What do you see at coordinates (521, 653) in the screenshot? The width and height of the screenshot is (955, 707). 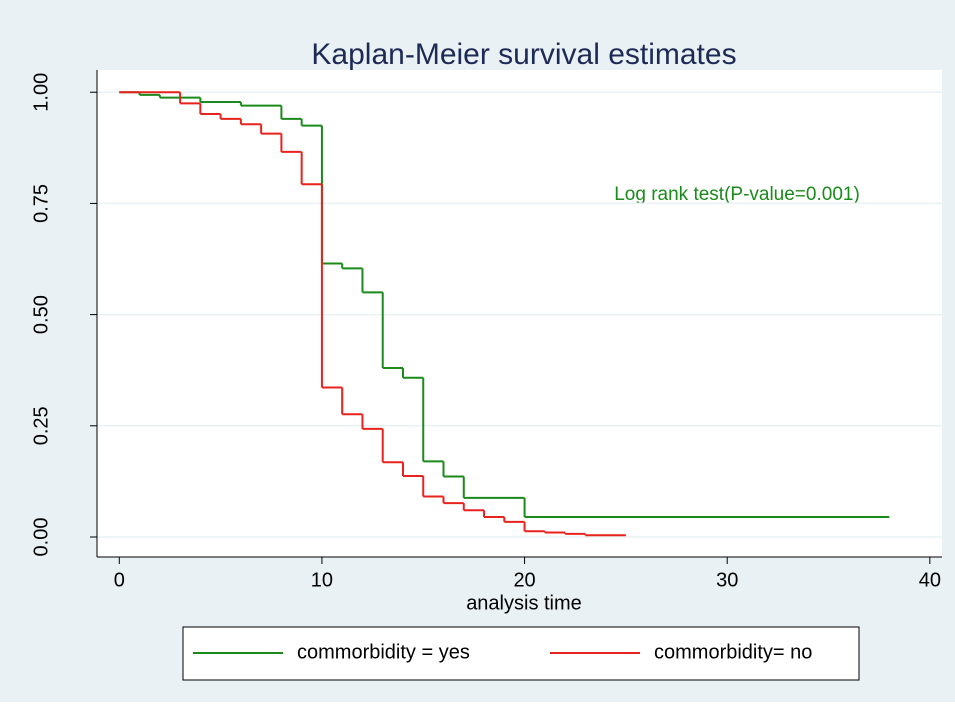 I see `legend` at bounding box center [521, 653].